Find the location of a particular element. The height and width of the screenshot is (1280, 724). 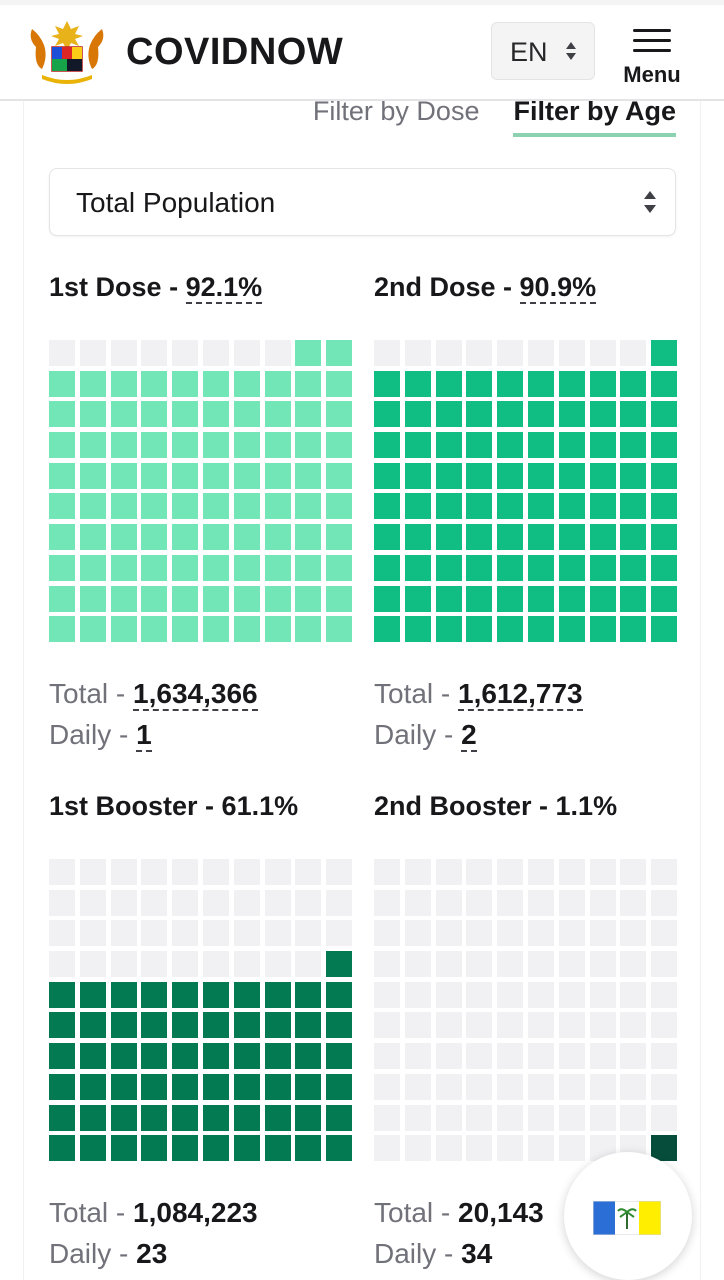

daily-label: Daily is located at coordinates (80, 1253).